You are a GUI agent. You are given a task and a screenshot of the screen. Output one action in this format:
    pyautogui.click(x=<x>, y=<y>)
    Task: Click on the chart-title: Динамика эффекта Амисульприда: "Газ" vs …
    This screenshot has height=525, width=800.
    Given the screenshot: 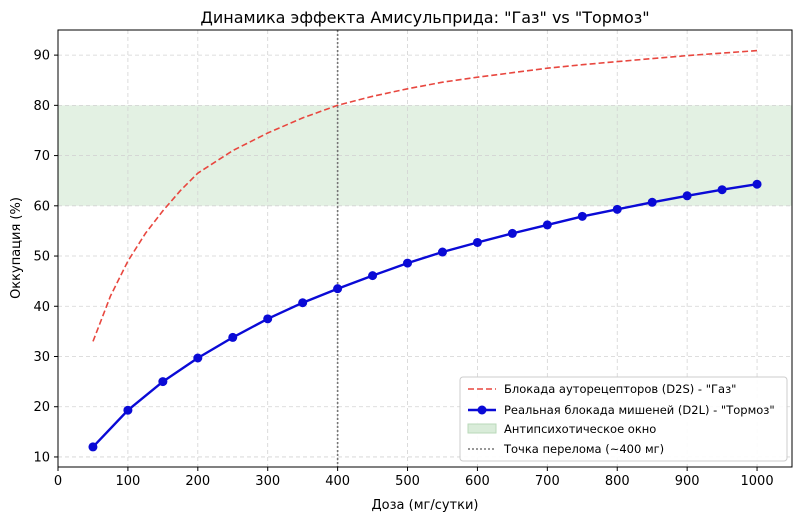 What is the action you would take?
    pyautogui.click(x=424, y=17)
    